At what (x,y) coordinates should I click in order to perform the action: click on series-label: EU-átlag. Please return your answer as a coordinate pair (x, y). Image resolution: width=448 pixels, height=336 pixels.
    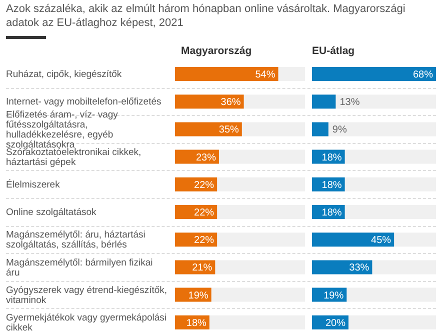
    Looking at the image, I should click on (333, 51).